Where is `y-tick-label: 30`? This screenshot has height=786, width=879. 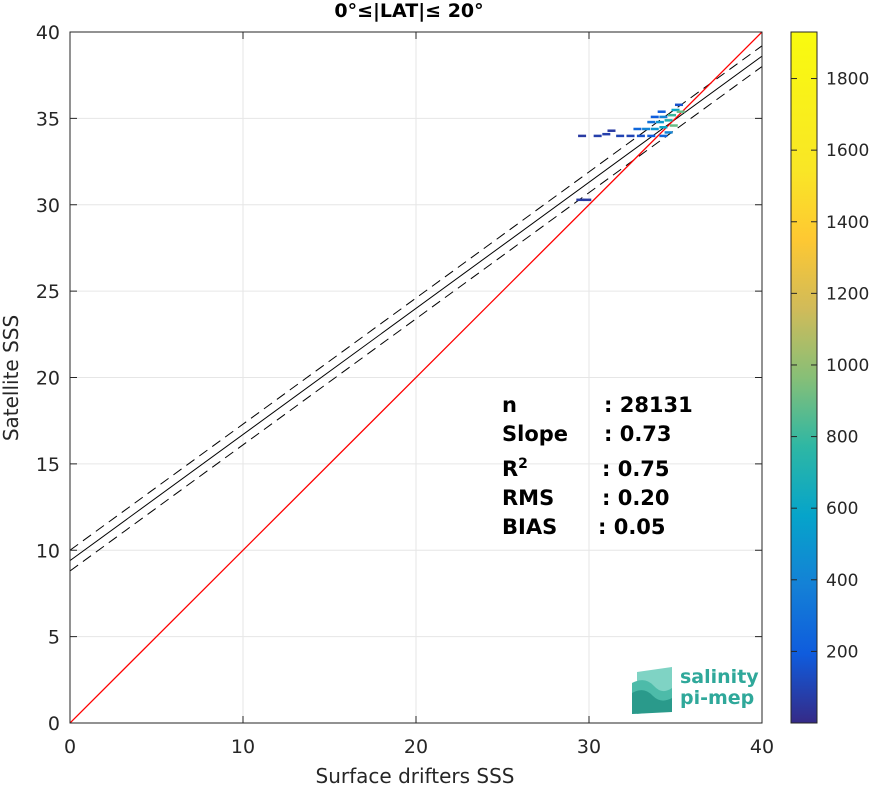 y-tick-label: 30 is located at coordinates (48, 206).